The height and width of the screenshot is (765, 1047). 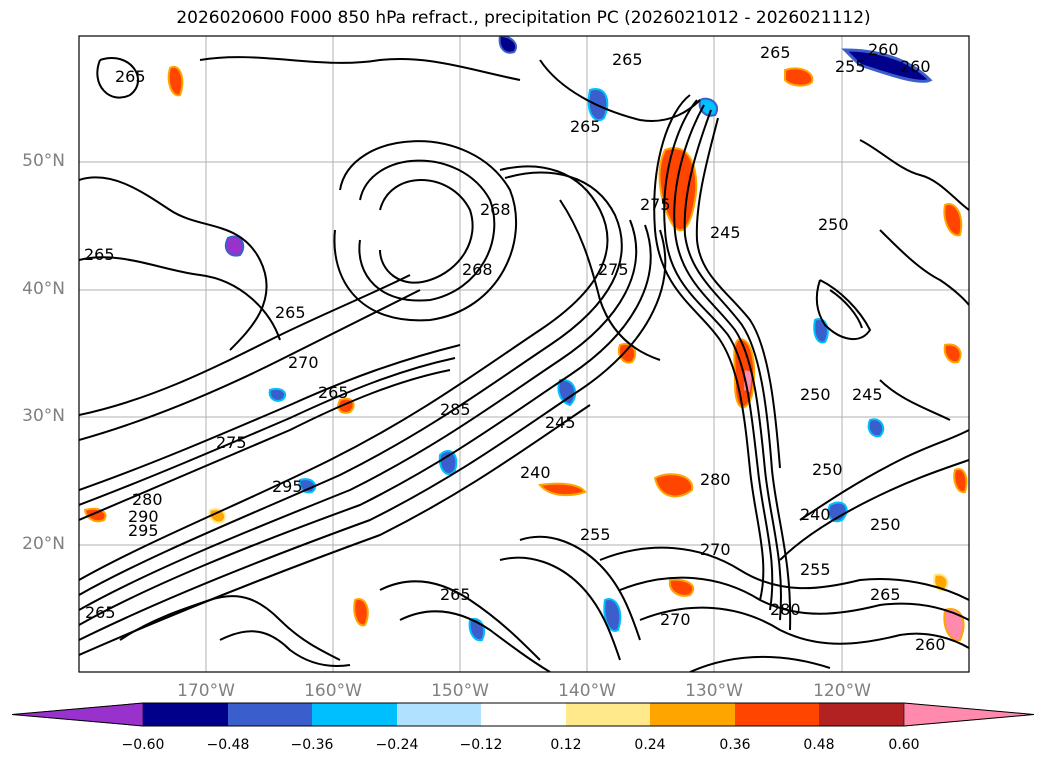 What do you see at coordinates (566, 745) in the screenshot?
I see `colorbar-tick-label: 0.12` at bounding box center [566, 745].